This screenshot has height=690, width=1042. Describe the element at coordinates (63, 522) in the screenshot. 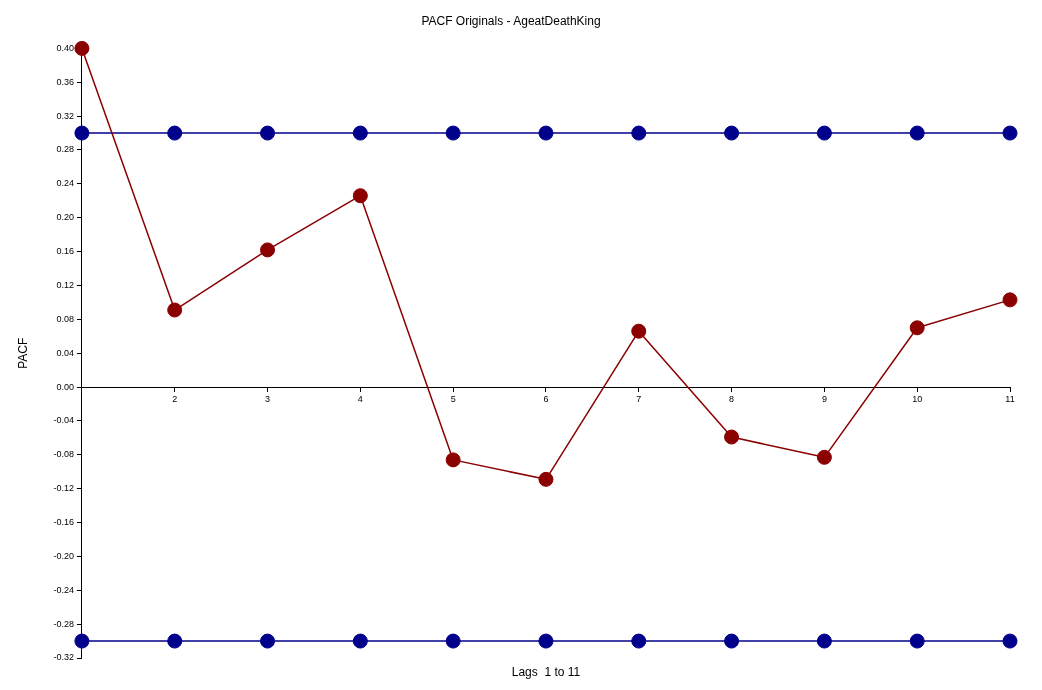

I see `y-tick-label: -0.16` at that location.